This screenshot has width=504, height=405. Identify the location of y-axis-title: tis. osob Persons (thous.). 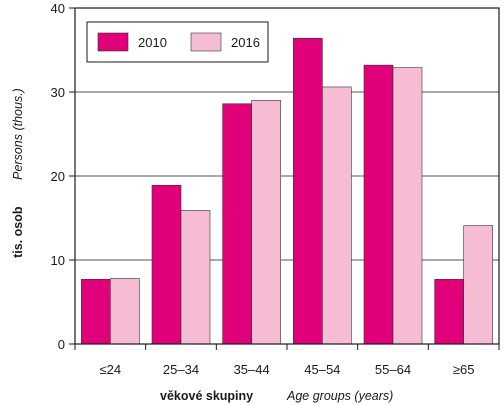
(17, 173).